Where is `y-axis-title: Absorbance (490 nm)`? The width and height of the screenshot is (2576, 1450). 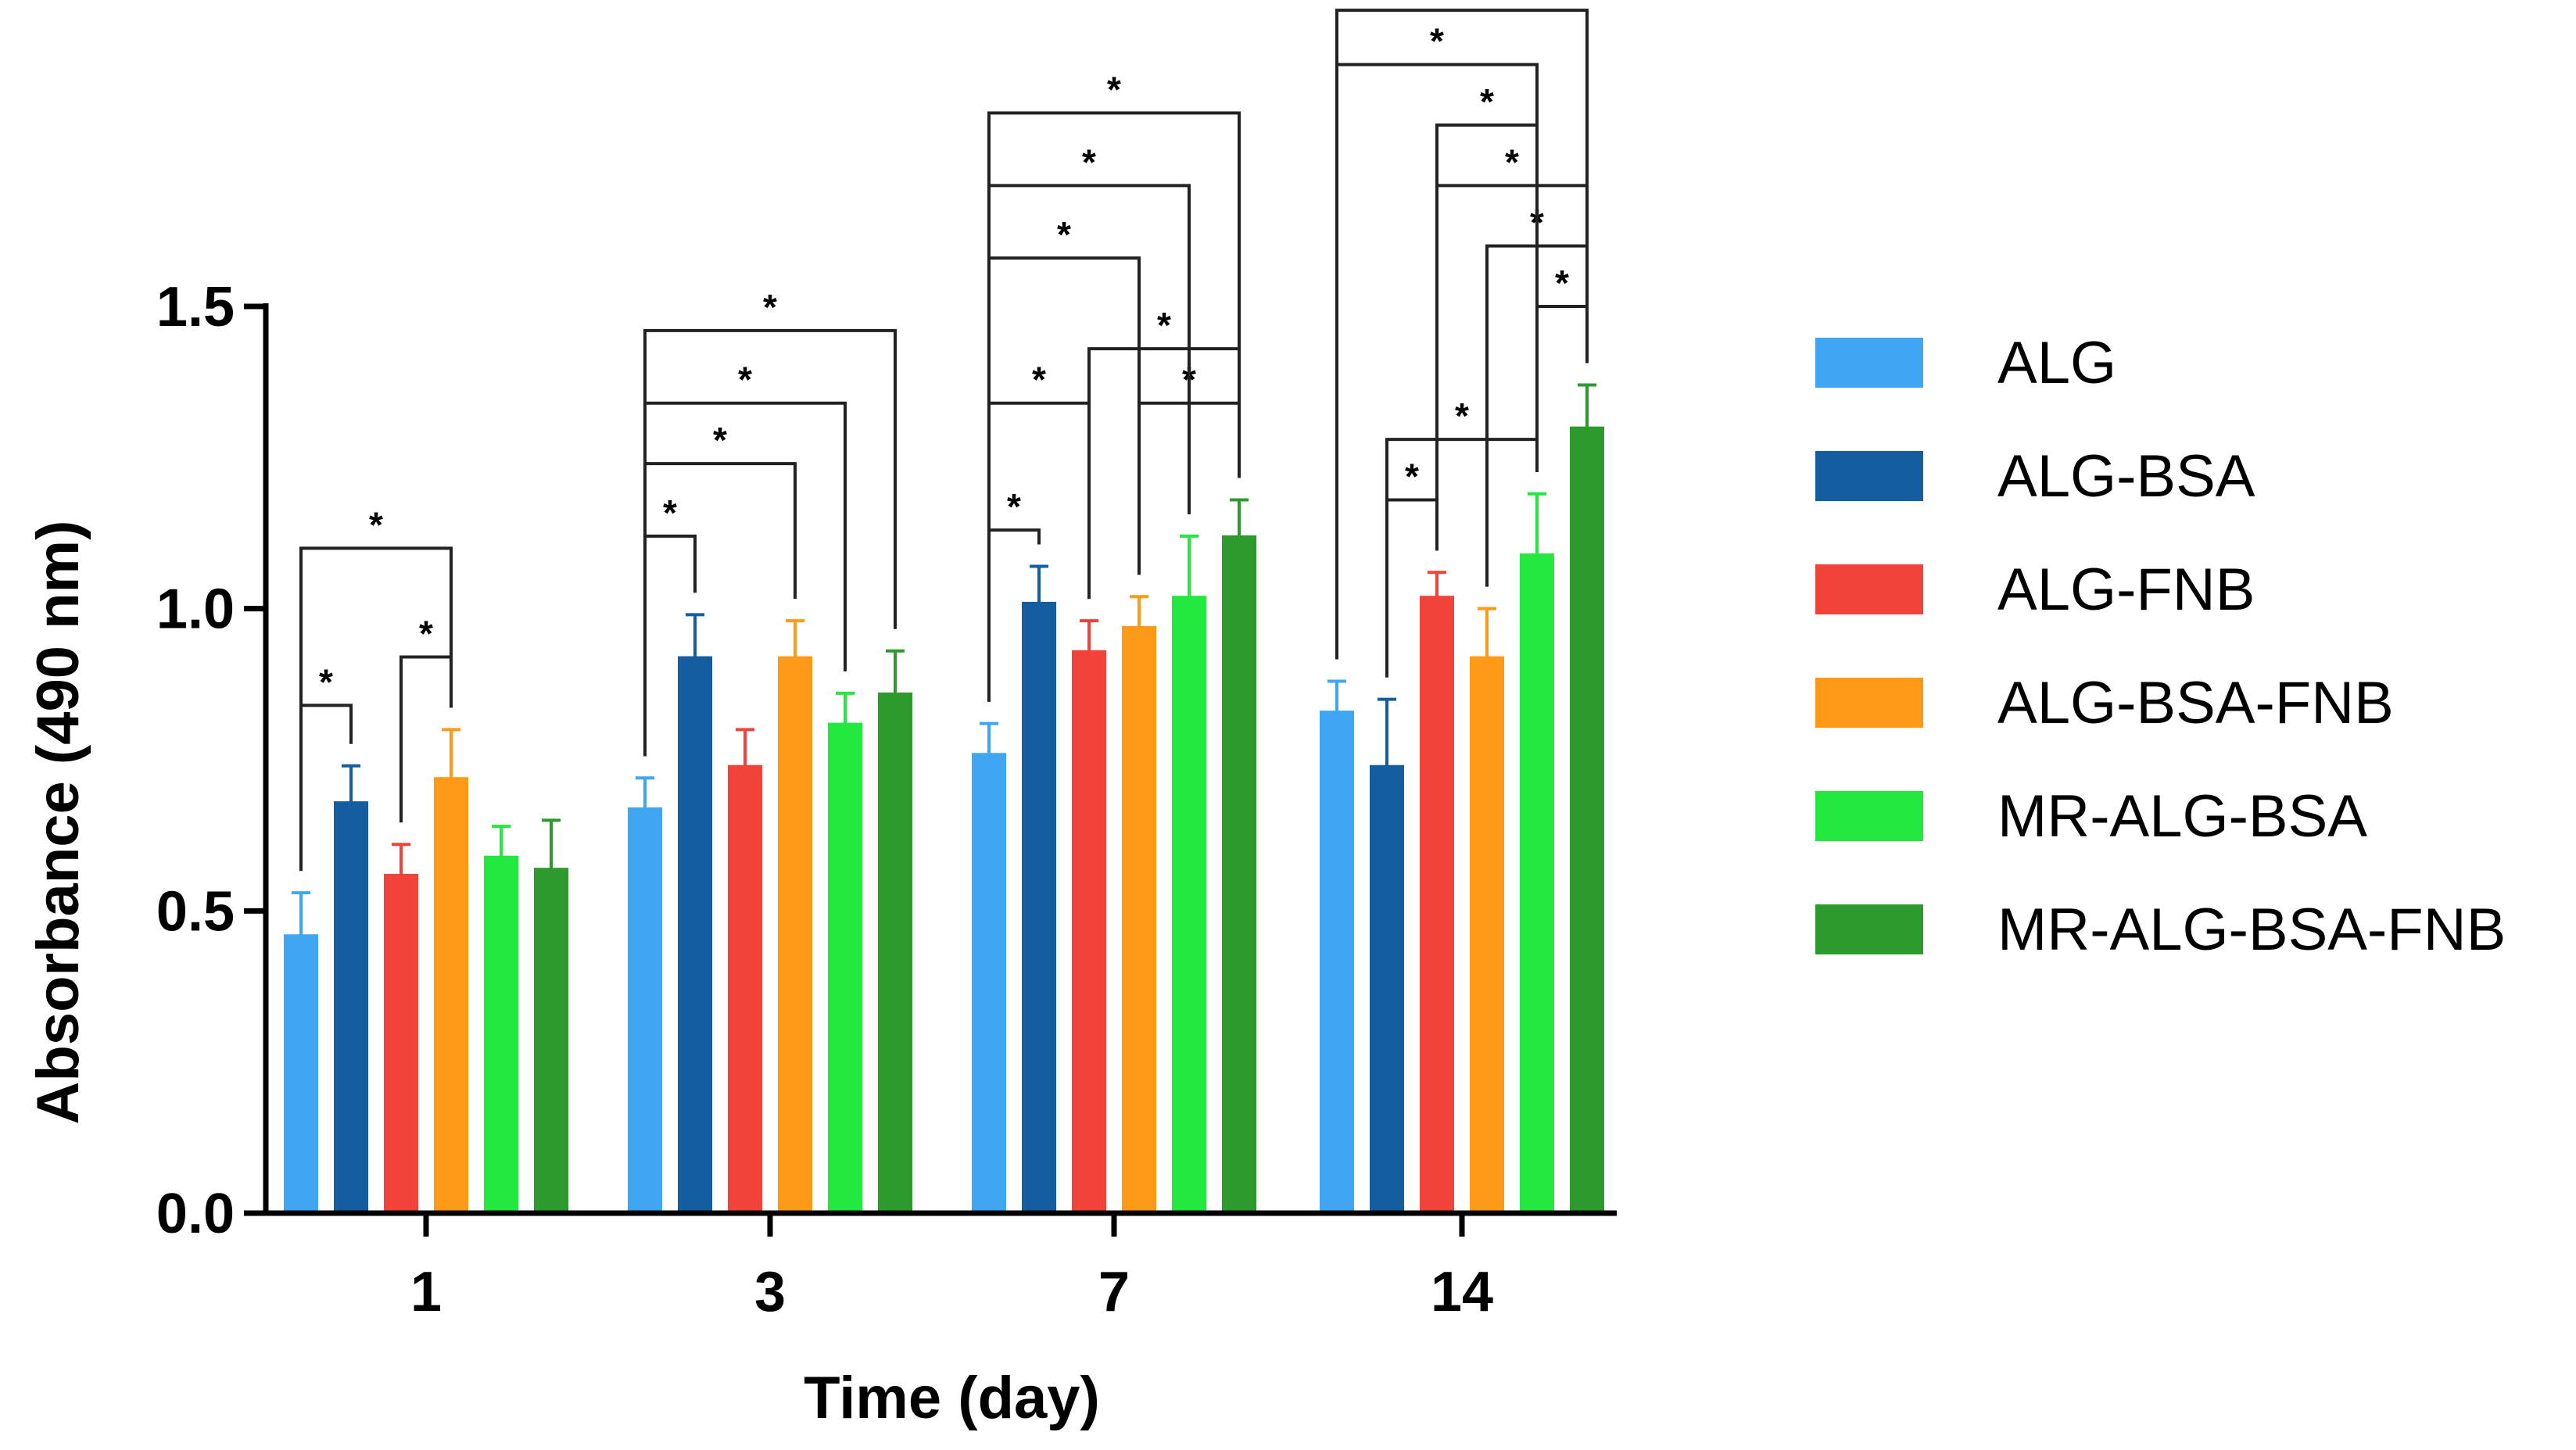 y-axis-title: Absorbance (490 nm) is located at coordinates (58, 823).